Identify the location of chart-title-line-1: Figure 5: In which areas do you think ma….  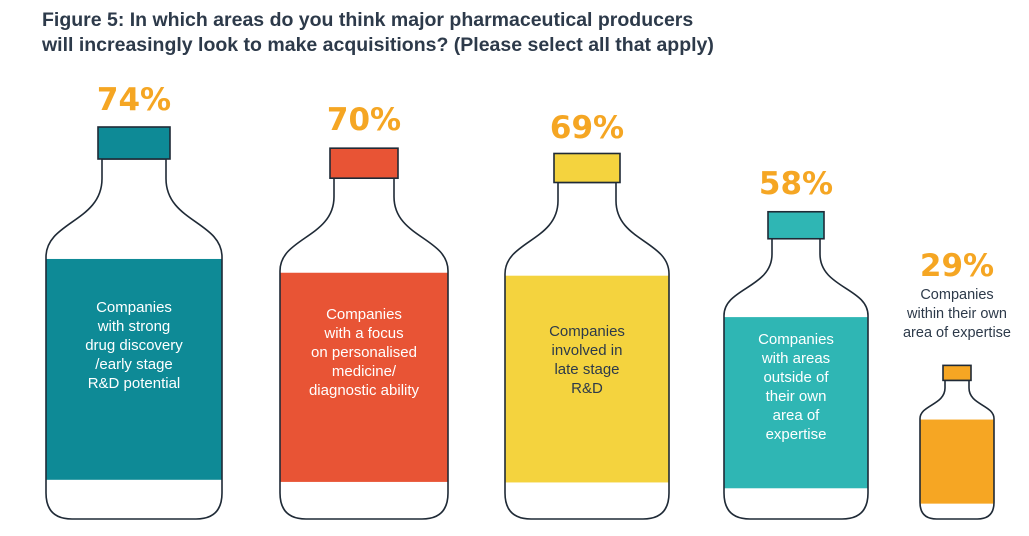
(368, 20).